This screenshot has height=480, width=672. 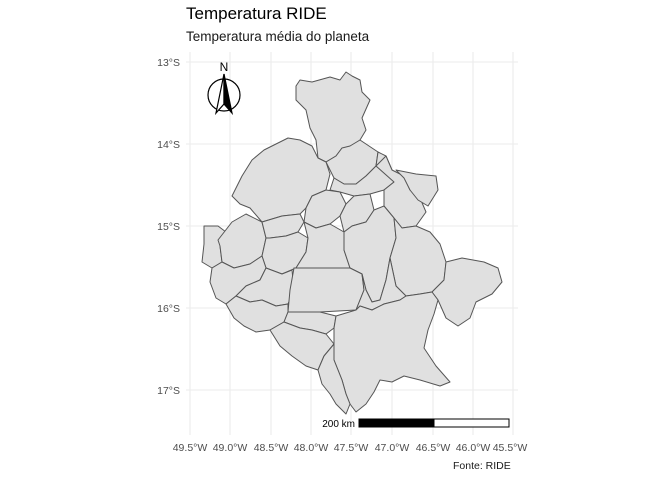 I want to click on y-axis-labels: 13°S 14°S 15°S 16°S 17°S, so click(x=168, y=227).